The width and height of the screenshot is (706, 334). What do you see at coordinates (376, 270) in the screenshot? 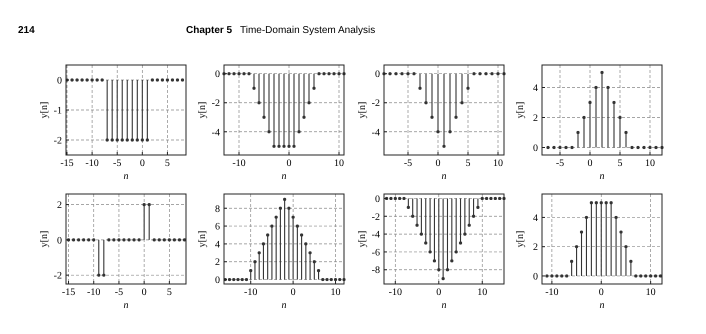
I see `y-tick-label: -8` at bounding box center [376, 270].